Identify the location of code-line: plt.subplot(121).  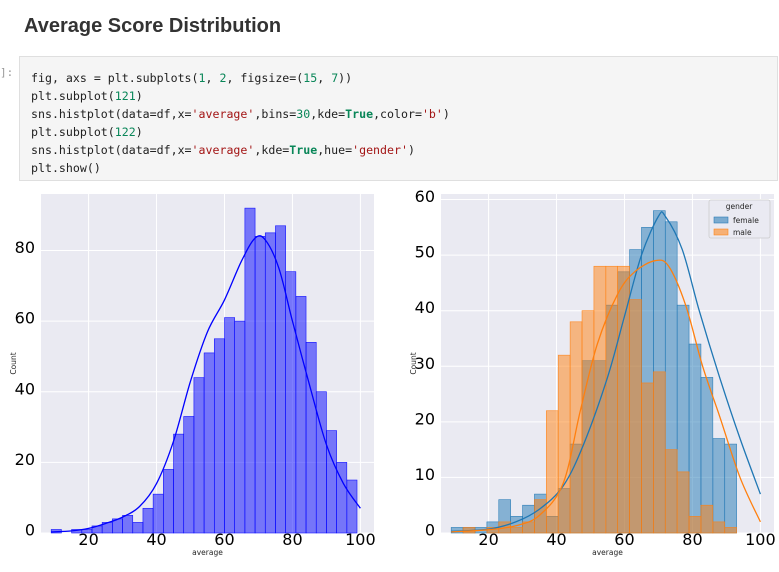
(87, 96).